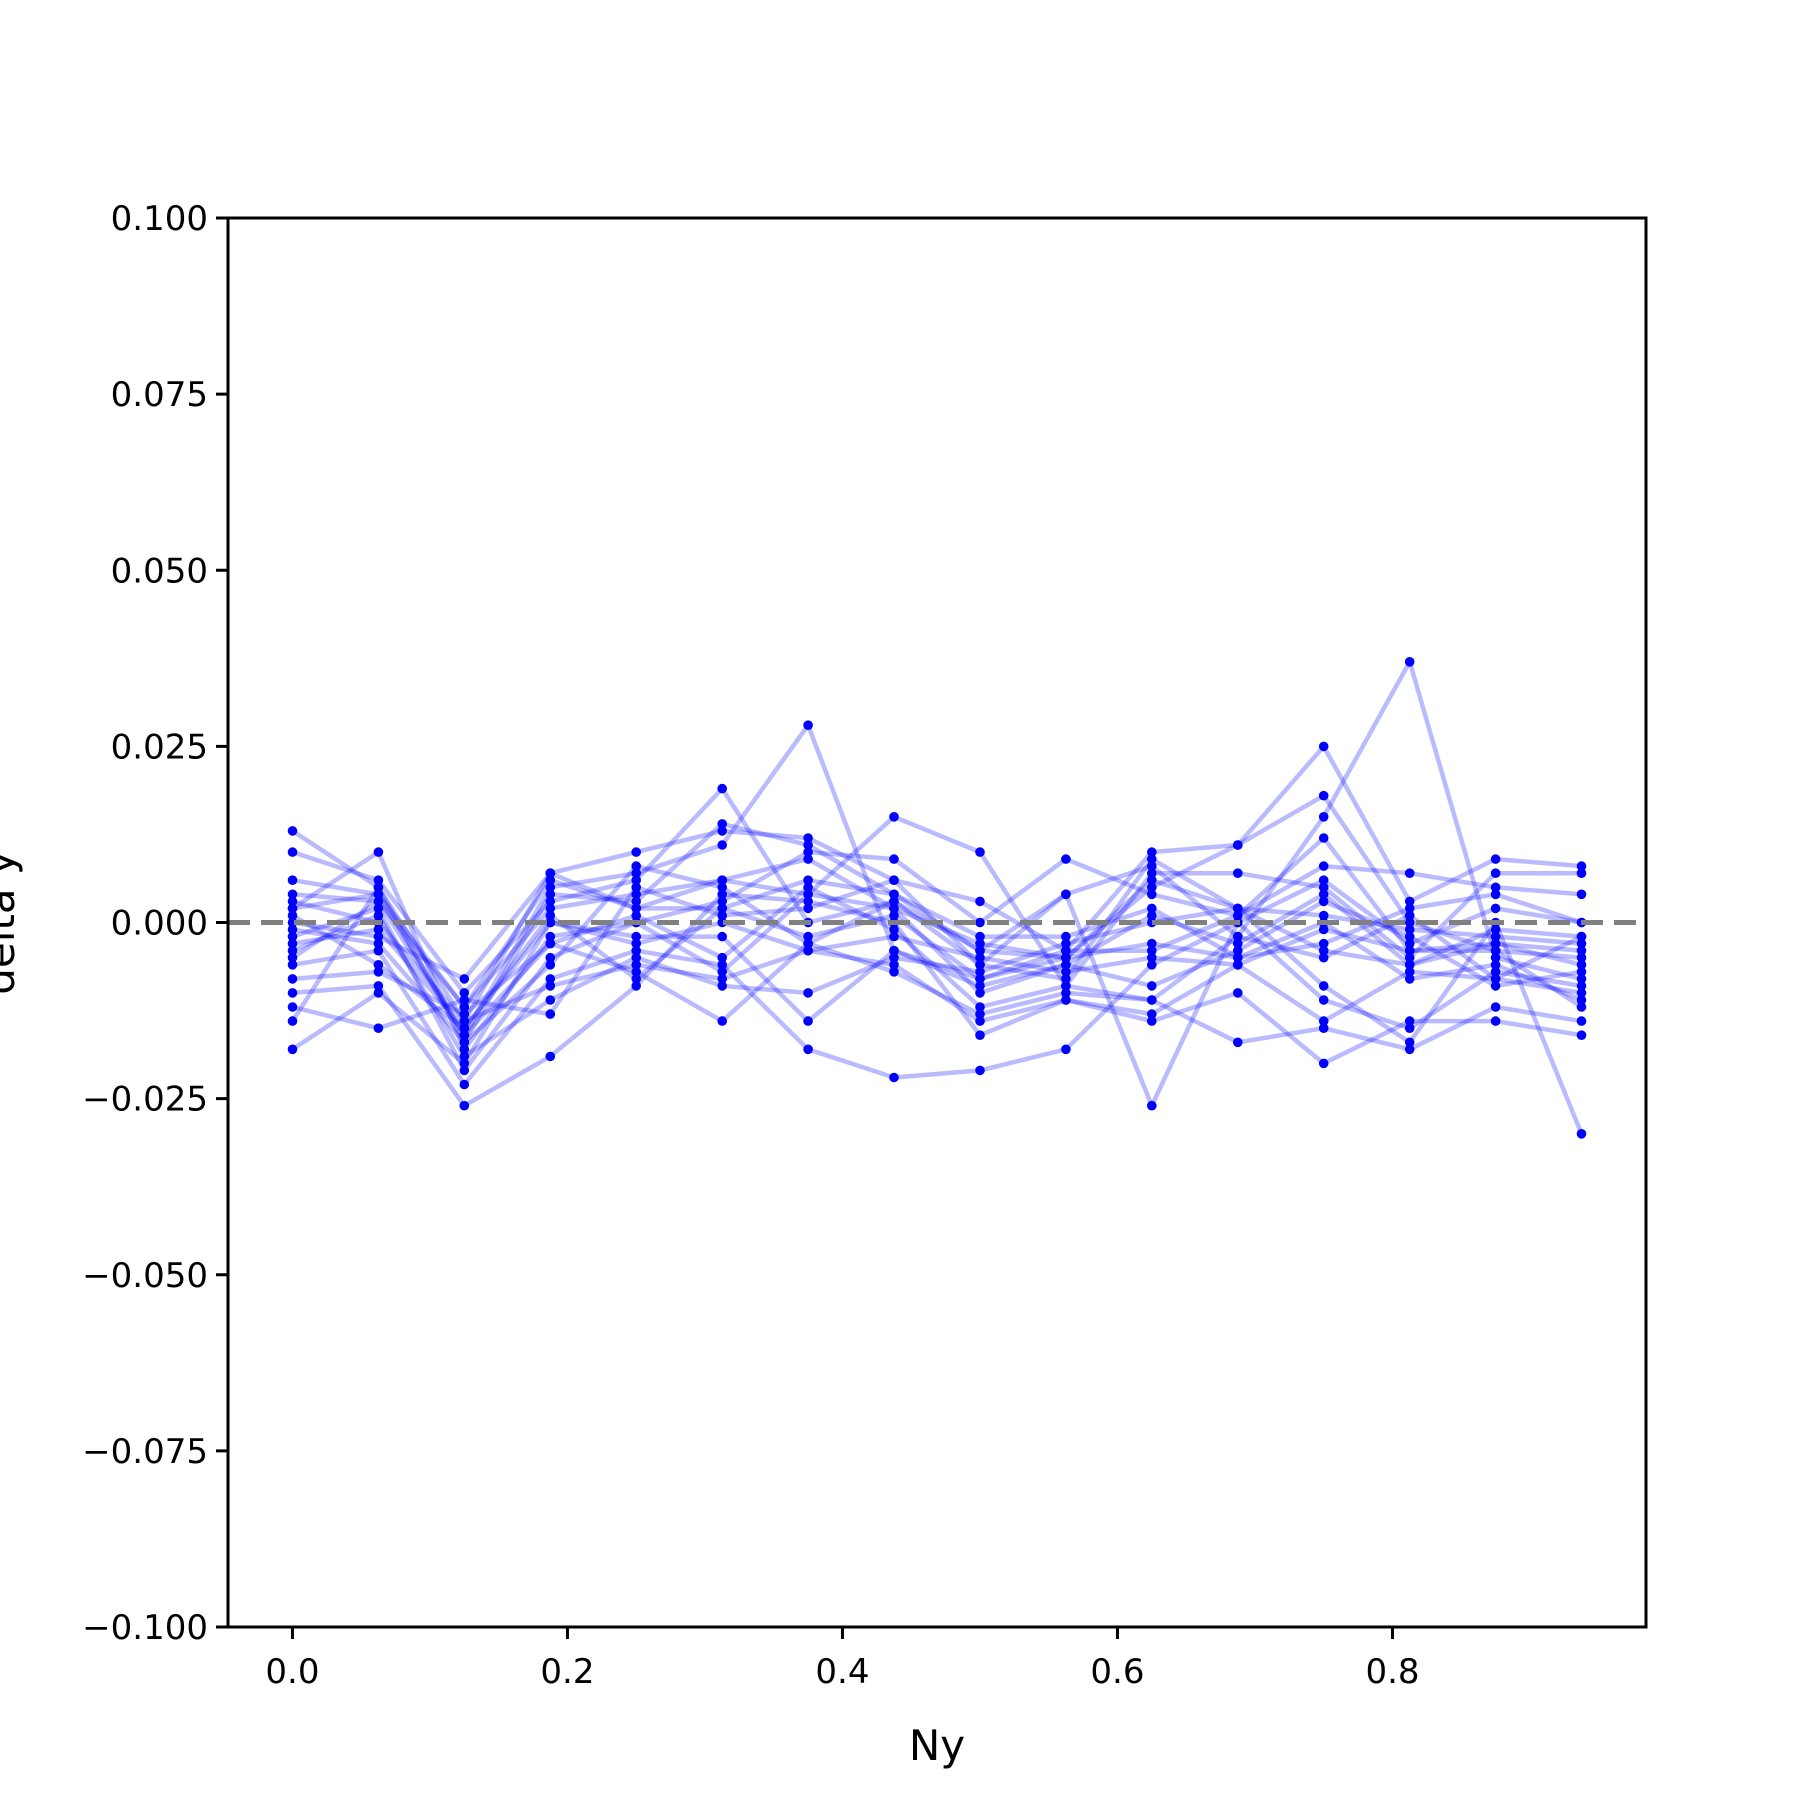 Image resolution: width=1800 pixels, height=1800 pixels. What do you see at coordinates (567, 1672) in the screenshot?
I see `x-tick-label: 0.2` at bounding box center [567, 1672].